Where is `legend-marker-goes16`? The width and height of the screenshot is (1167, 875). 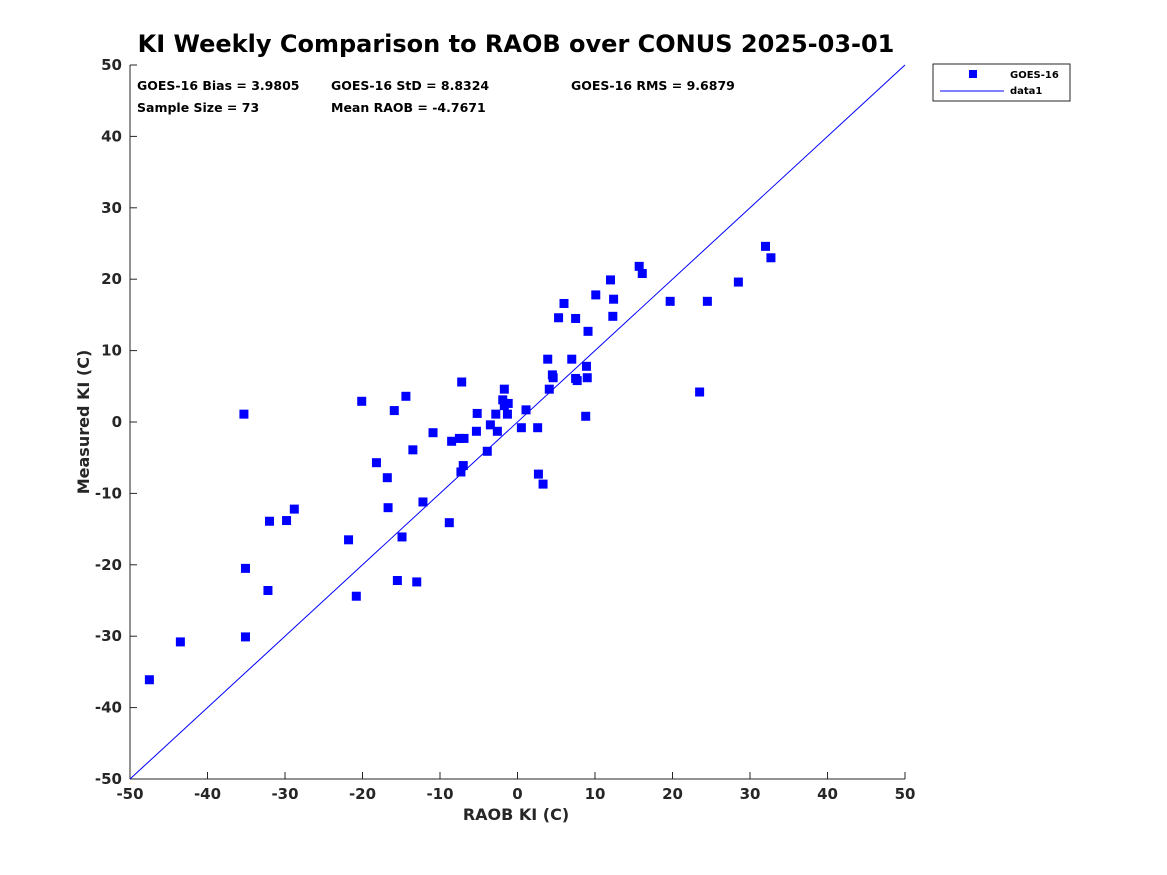 legend-marker-goes16 is located at coordinates (973, 74).